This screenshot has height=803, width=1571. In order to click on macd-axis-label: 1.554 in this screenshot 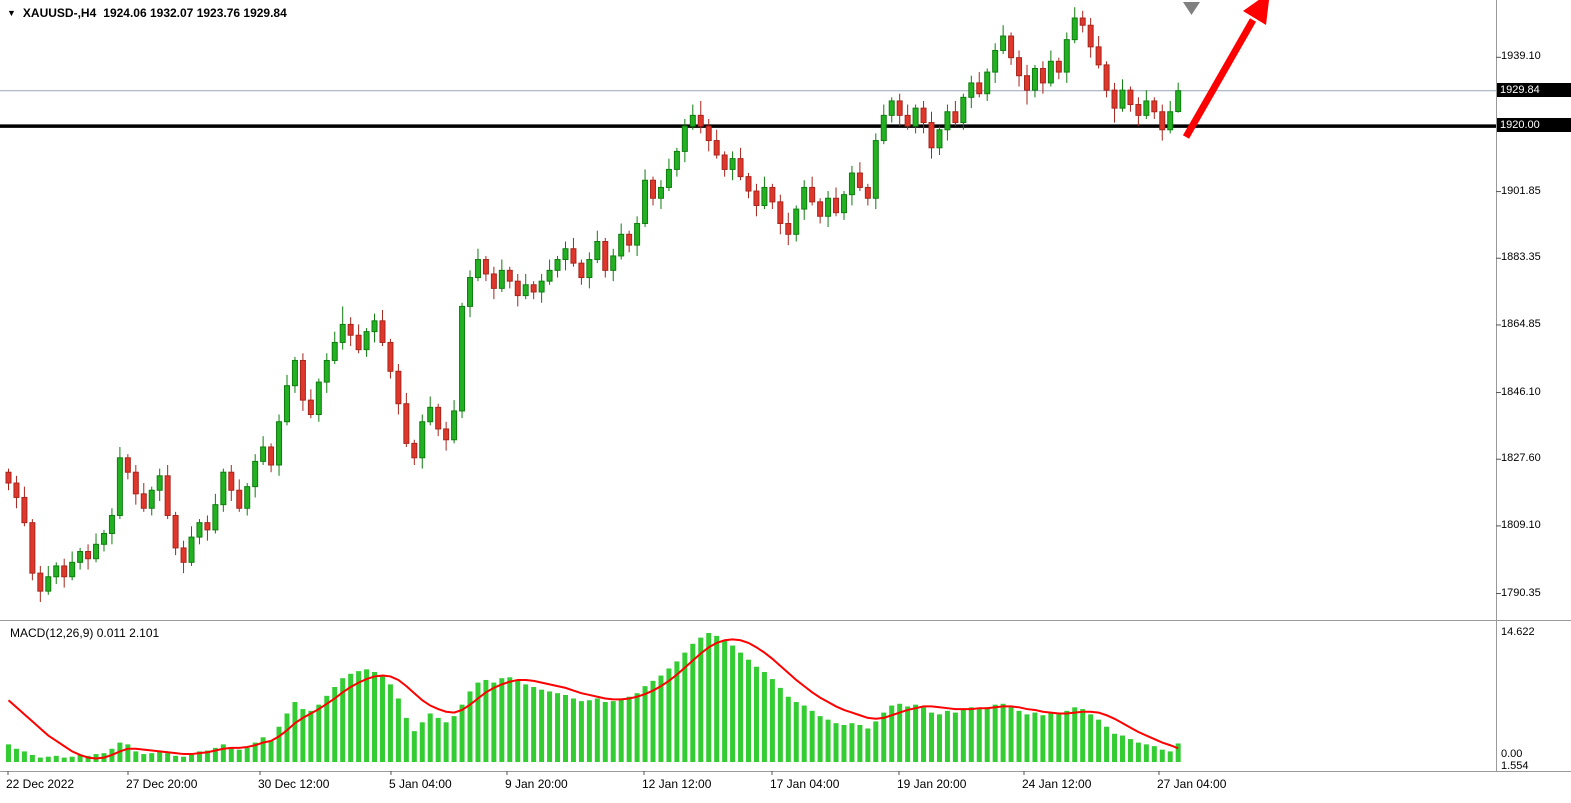, I will do `click(1515, 766)`.